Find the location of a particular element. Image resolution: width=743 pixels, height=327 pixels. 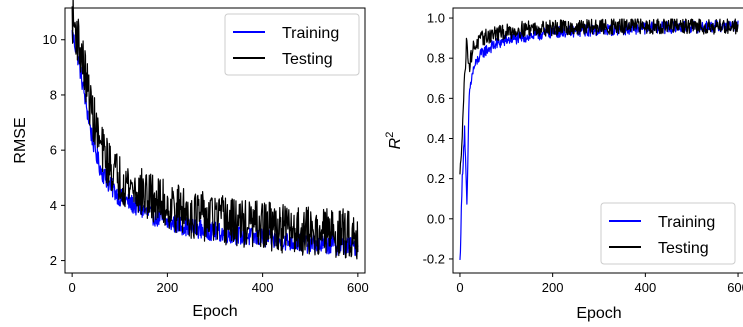

rmse-x-tick-label: 400 is located at coordinates (263, 287).